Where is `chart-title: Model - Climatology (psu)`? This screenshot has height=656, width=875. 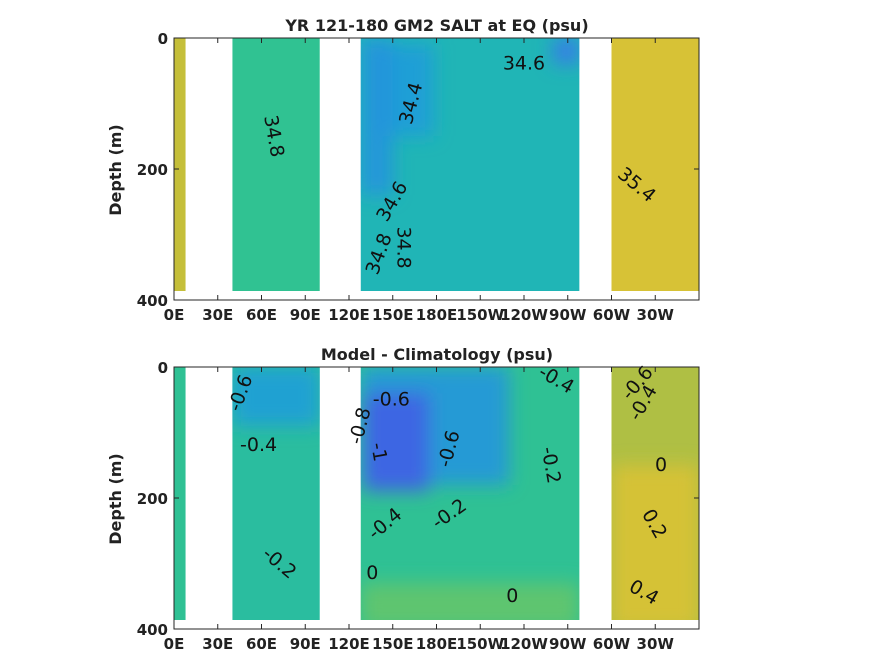
chart-title: Model - Climatology (psu) is located at coordinates (437, 354).